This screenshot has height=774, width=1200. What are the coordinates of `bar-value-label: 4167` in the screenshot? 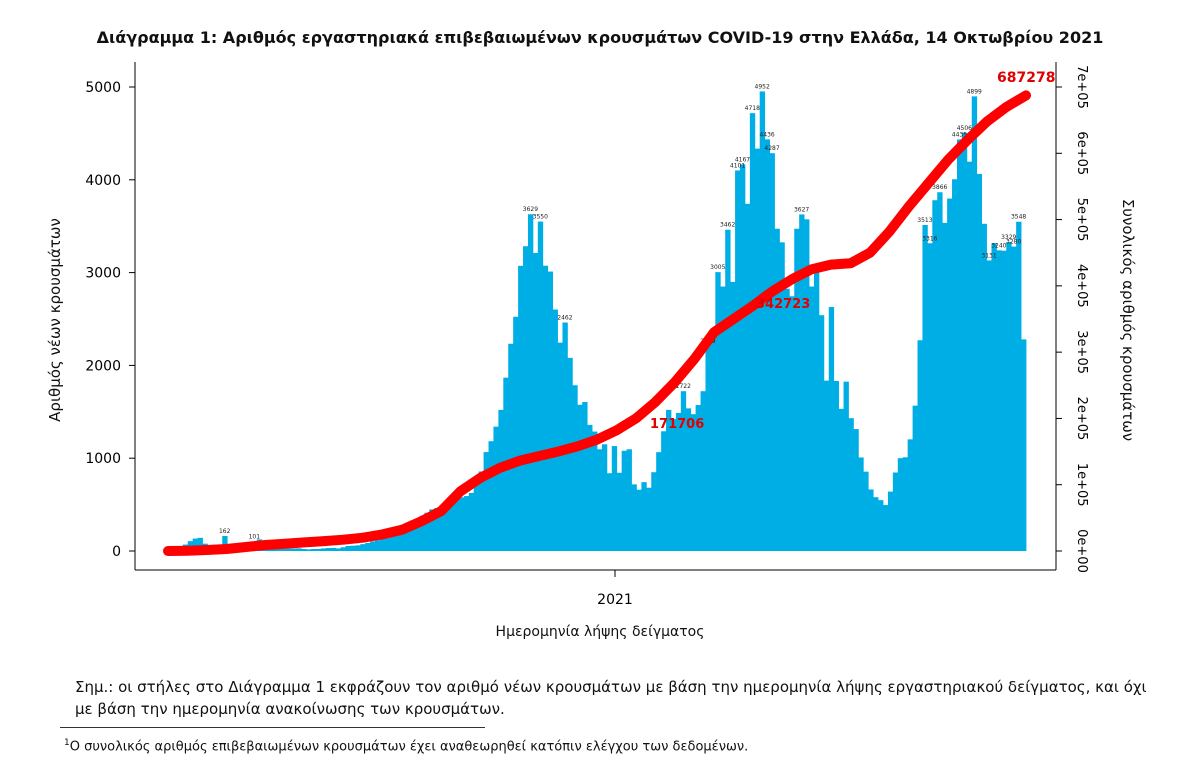 It's located at (742, 159).